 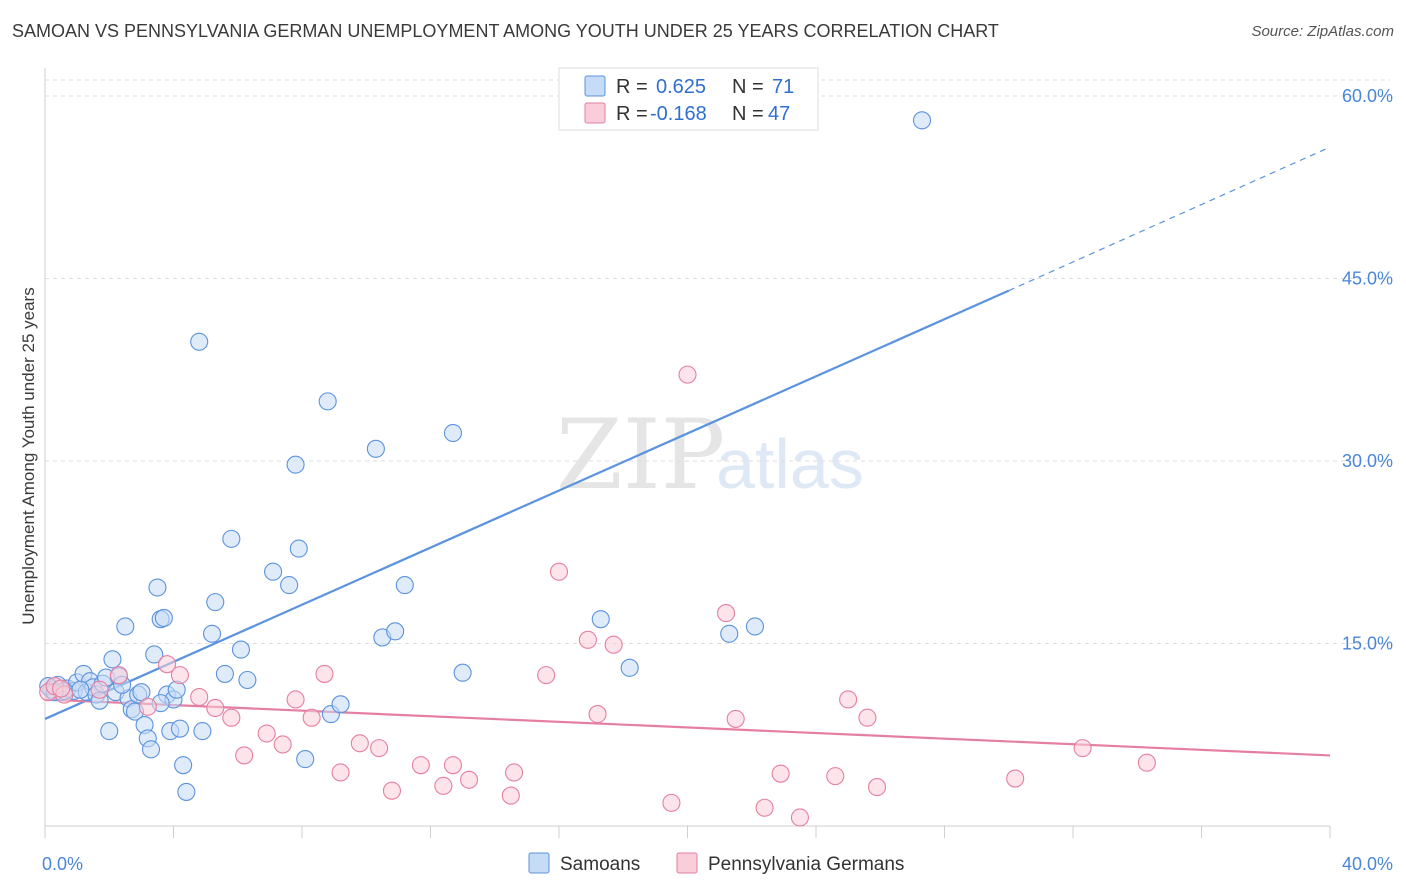 What do you see at coordinates (806, 864) in the screenshot?
I see `legend-label-penn-germans: Pennsylvania Germans` at bounding box center [806, 864].